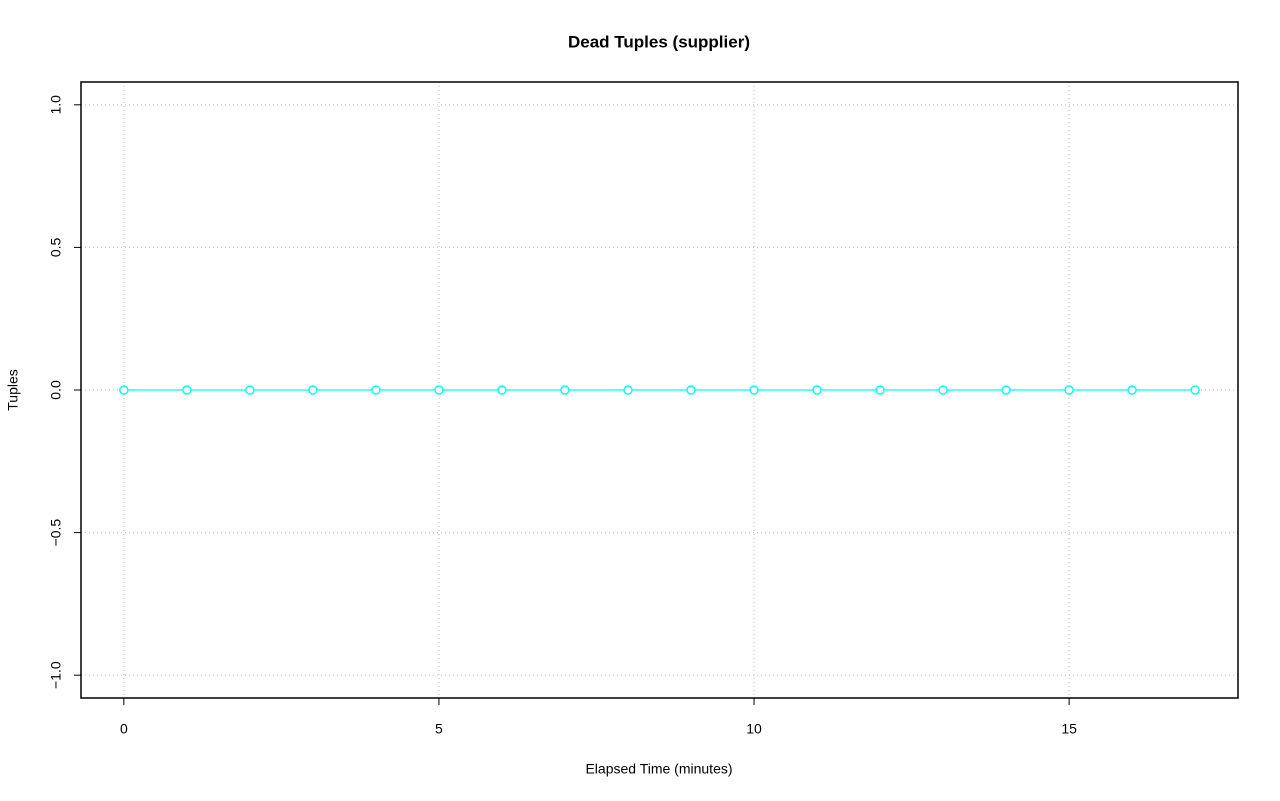 The image size is (1280, 801). What do you see at coordinates (56, 247) in the screenshot?
I see `y-tick-label: 0.5` at bounding box center [56, 247].